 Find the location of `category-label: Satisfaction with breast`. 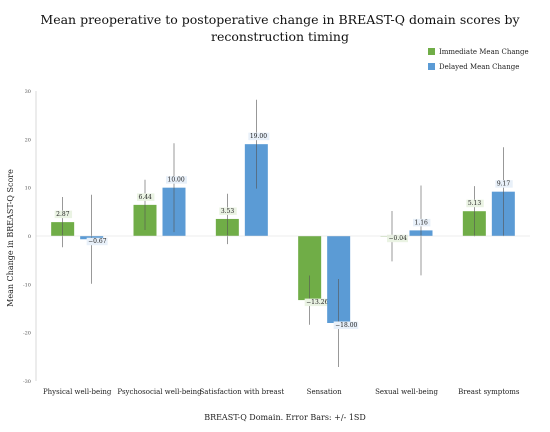

category-label: Satisfaction with breast is located at coordinates (242, 392).